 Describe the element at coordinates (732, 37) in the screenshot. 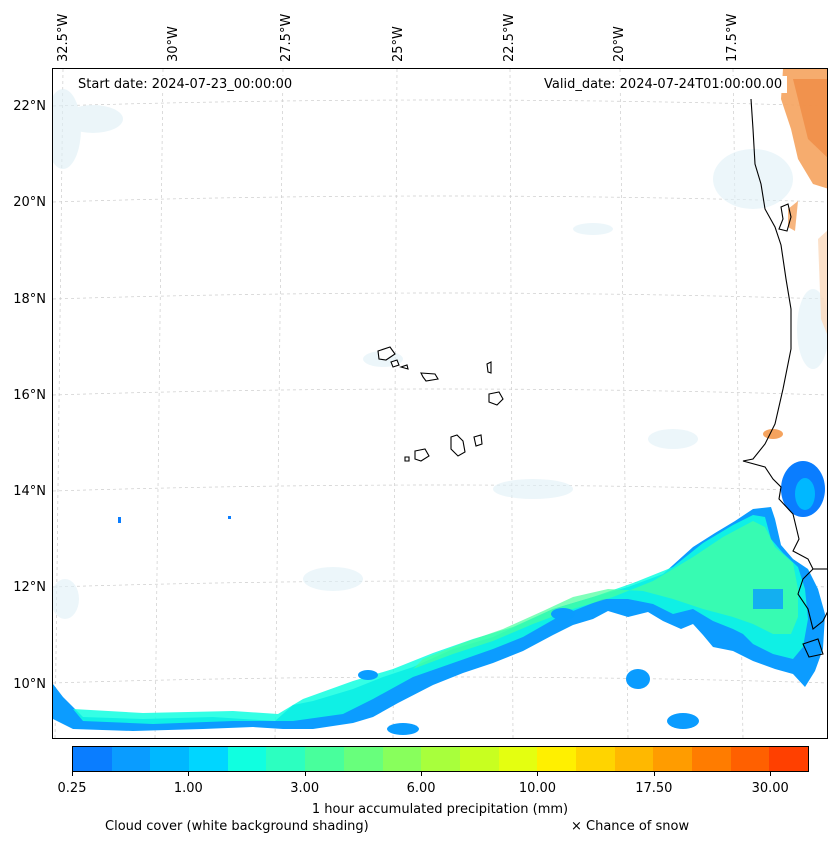

I see `lon-label: 17.5°W` at that location.